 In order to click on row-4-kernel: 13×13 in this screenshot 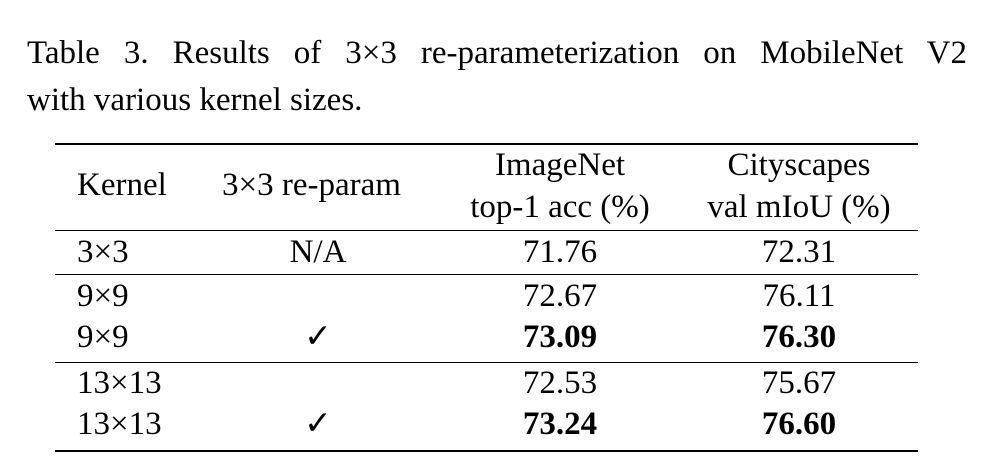, I will do `click(119, 383)`.